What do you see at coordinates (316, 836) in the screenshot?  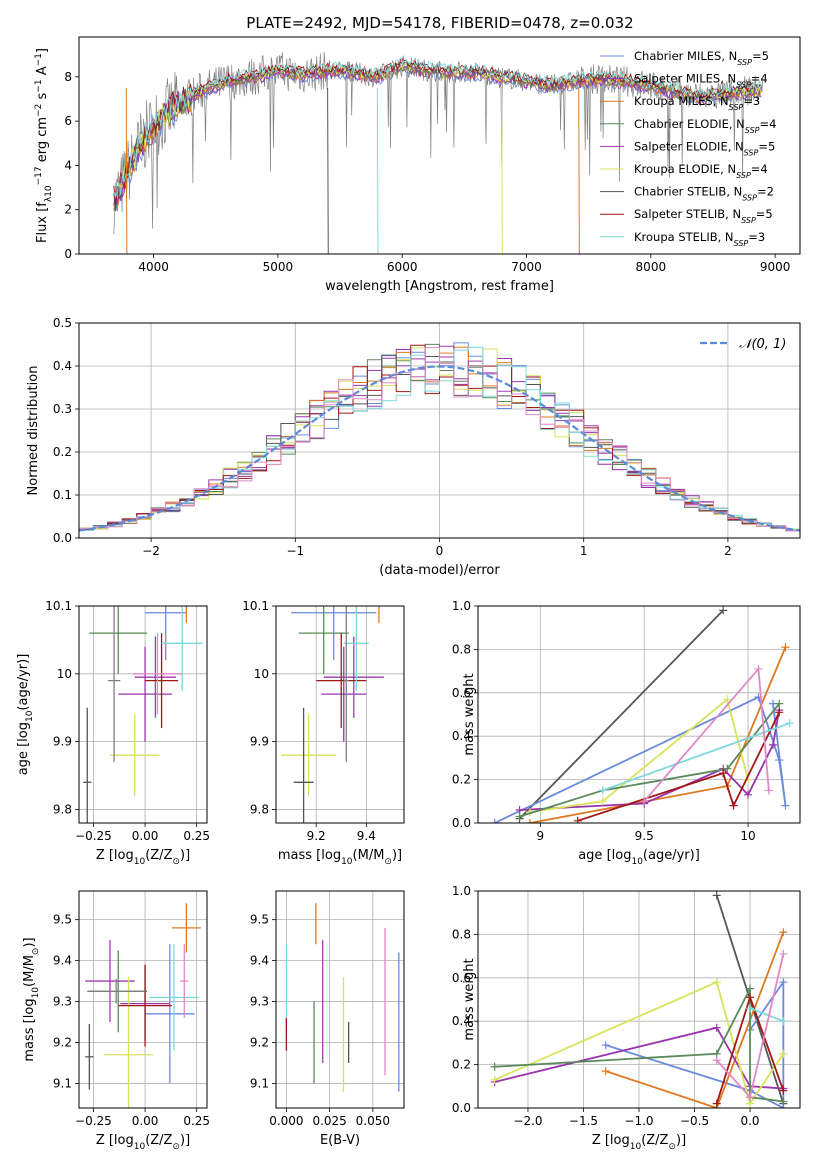 I see `x-tick-label: 9.2` at bounding box center [316, 836].